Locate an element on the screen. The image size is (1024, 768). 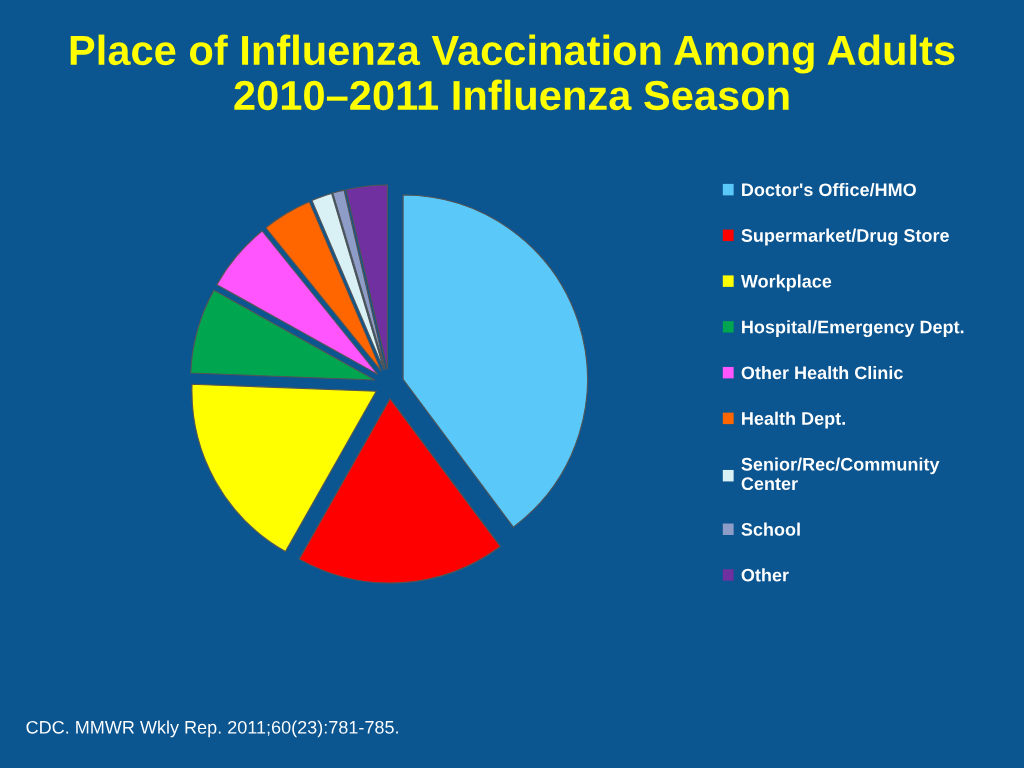
chart-title: Place of Influenza Vaccination Among Adults 2010–2011 Influenza Season is located at coordinates (512, 72).